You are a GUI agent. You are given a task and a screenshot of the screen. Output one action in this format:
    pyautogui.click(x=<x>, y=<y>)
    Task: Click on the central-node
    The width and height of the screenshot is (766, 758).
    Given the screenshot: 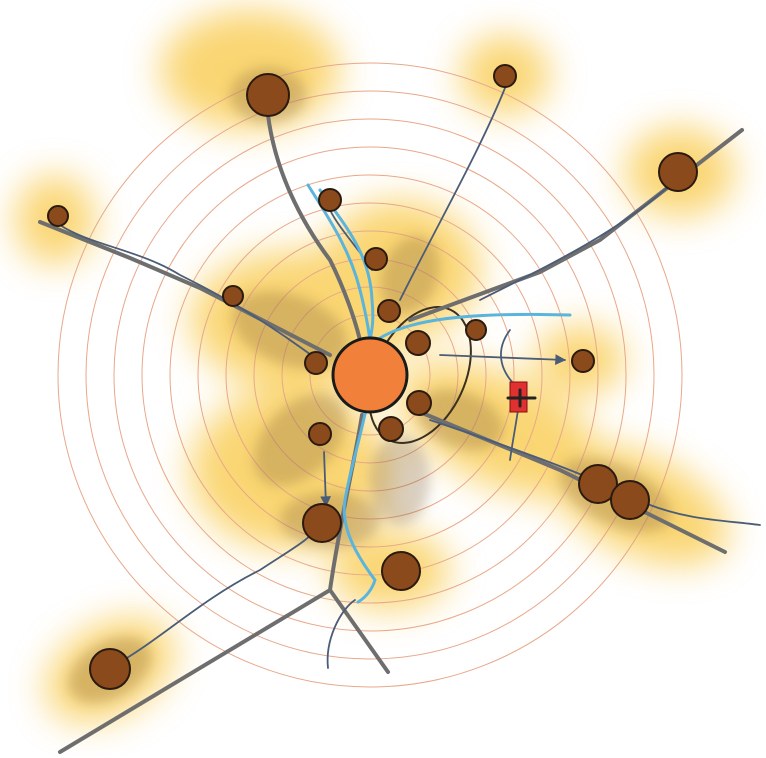 What is the action you would take?
    pyautogui.click(x=370, y=375)
    